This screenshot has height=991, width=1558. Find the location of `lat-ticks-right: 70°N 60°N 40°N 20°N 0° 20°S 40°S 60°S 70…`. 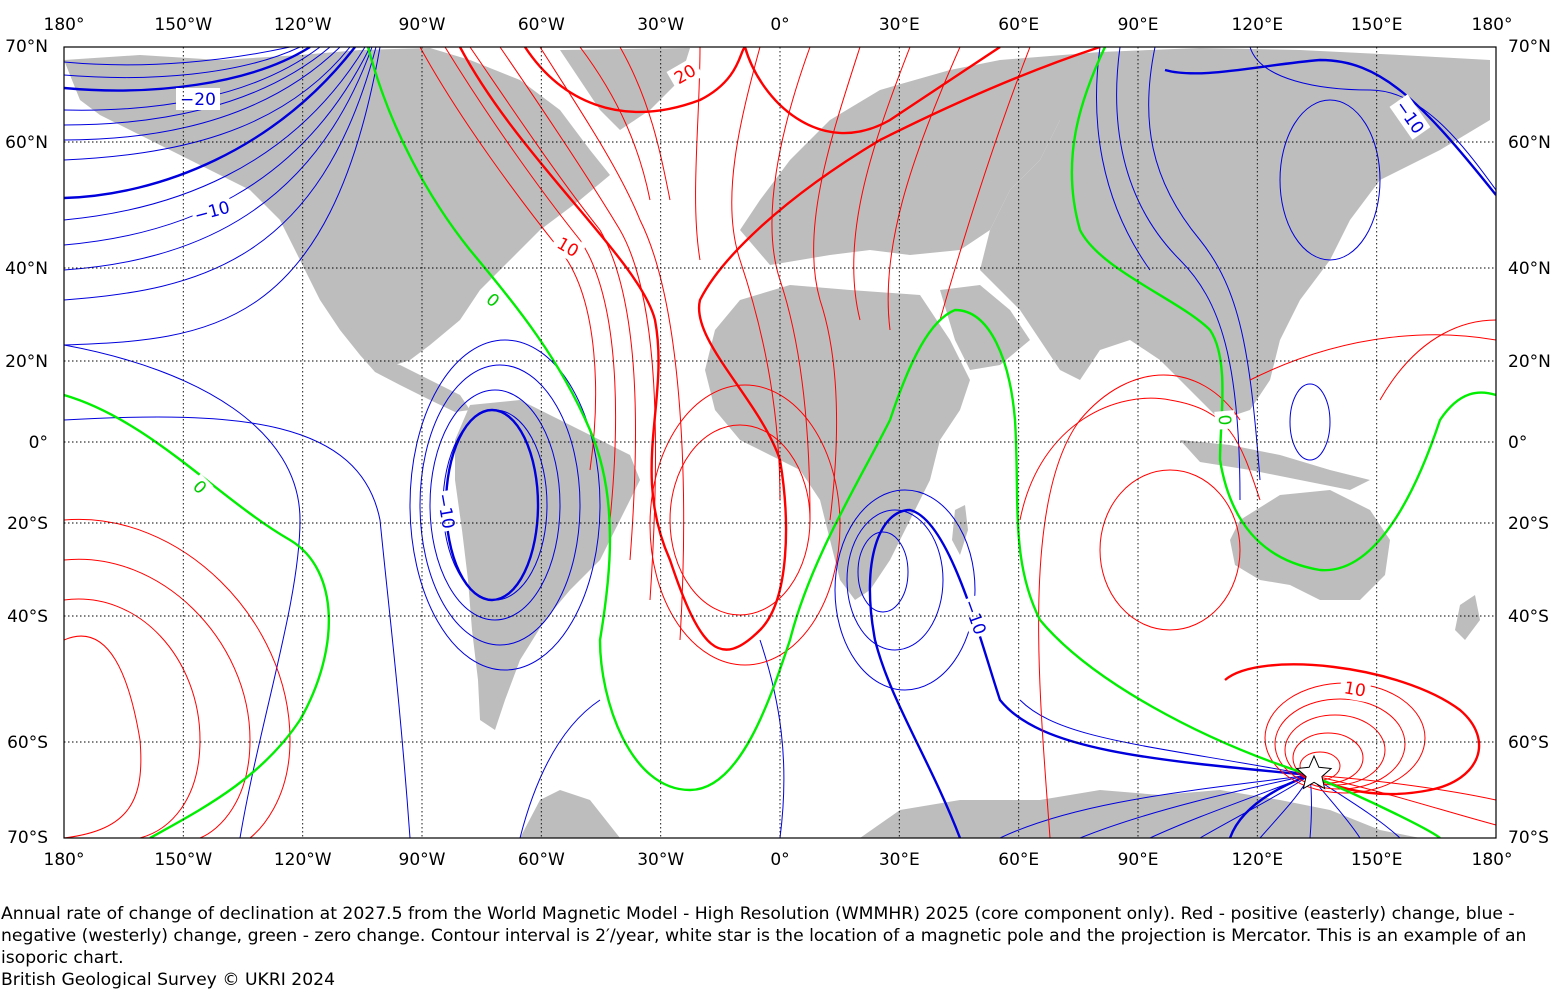

lat-ticks-right: 70°N 60°N 40°N 20°N 0° 20°S 40°S 60°S 70… is located at coordinates (1529, 442).